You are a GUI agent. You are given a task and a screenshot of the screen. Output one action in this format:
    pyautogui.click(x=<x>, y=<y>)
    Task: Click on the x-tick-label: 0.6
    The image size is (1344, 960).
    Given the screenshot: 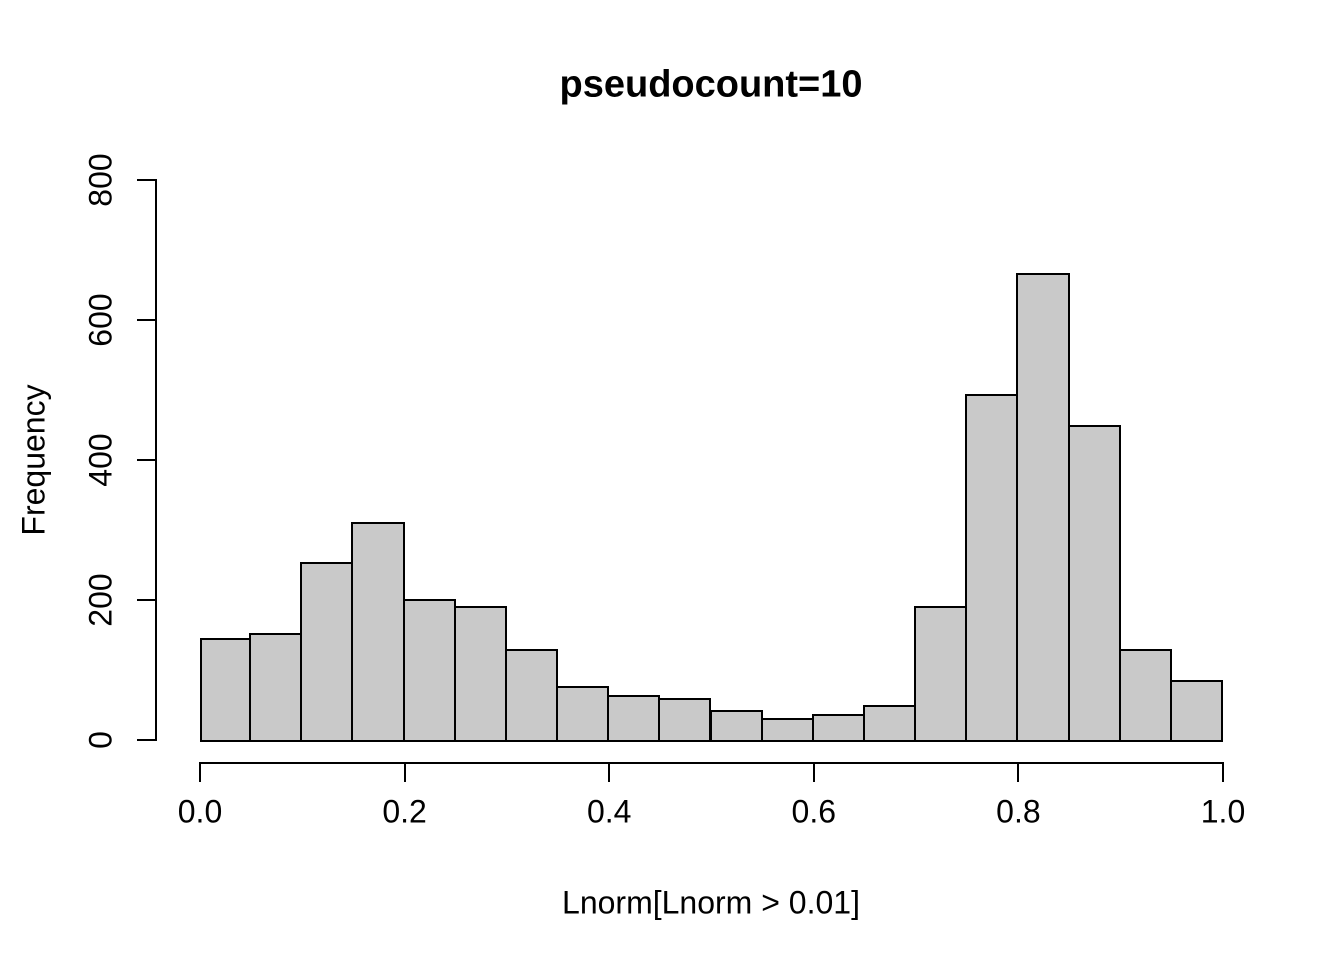 What is the action you would take?
    pyautogui.click(x=814, y=811)
    